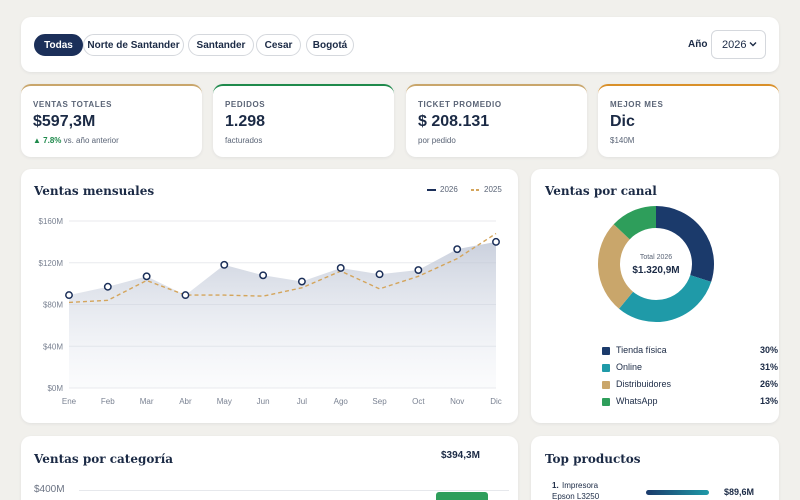 The image size is (800, 500). What do you see at coordinates (637, 104) in the screenshot?
I see `kpi-label: MEJOR MES` at bounding box center [637, 104].